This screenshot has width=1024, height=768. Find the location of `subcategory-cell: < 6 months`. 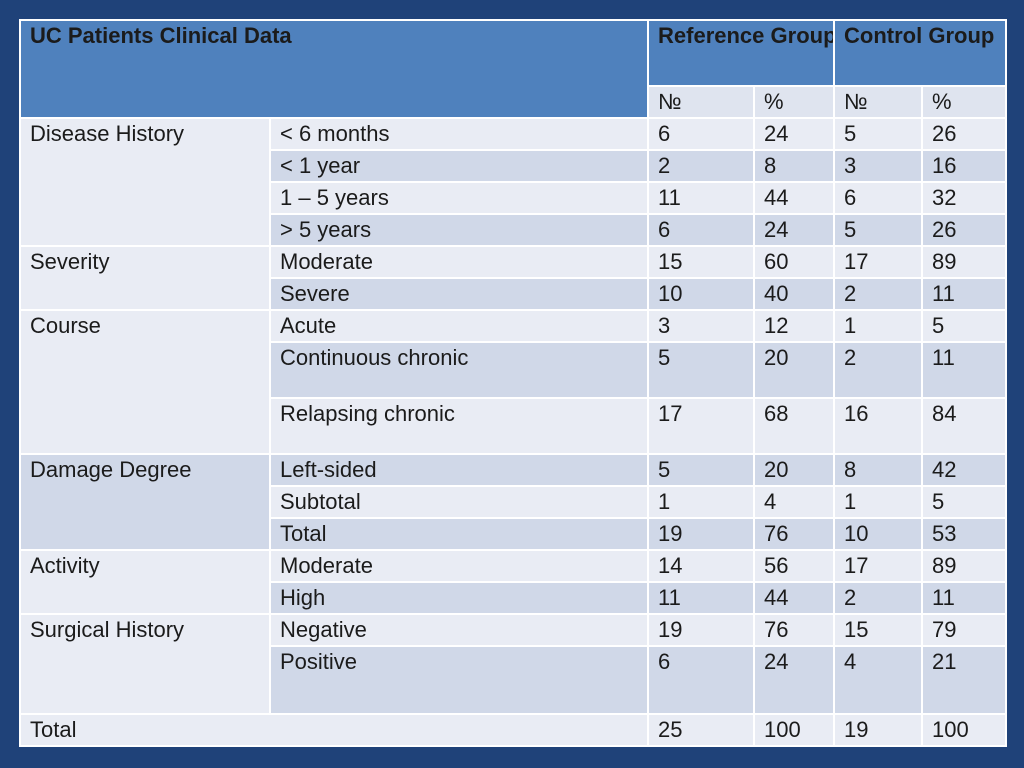

subcategory-cell: < 6 months is located at coordinates (459, 134).